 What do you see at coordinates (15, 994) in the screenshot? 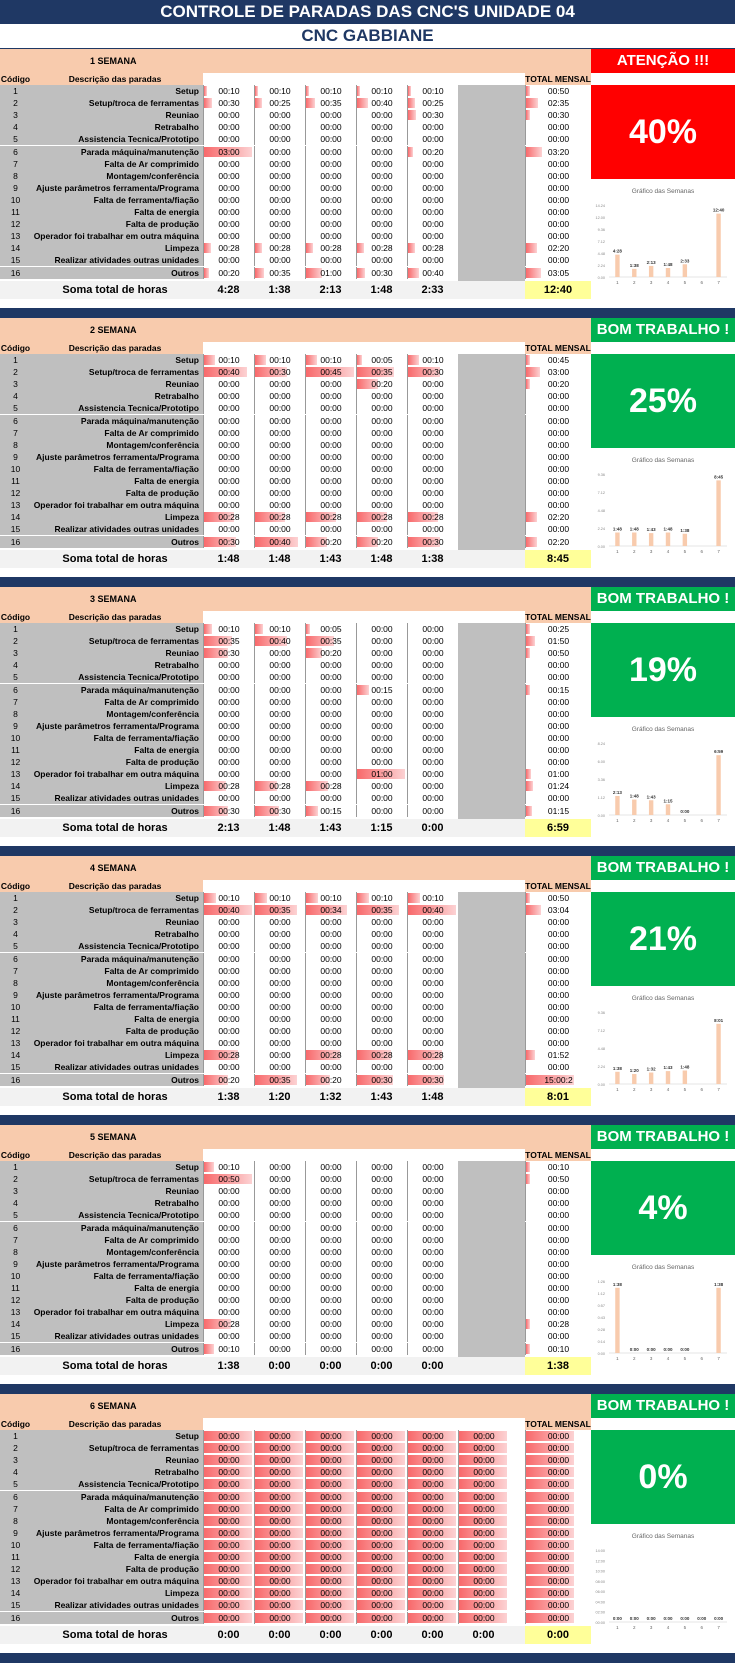
I see `row-code: 9` at bounding box center [15, 994].